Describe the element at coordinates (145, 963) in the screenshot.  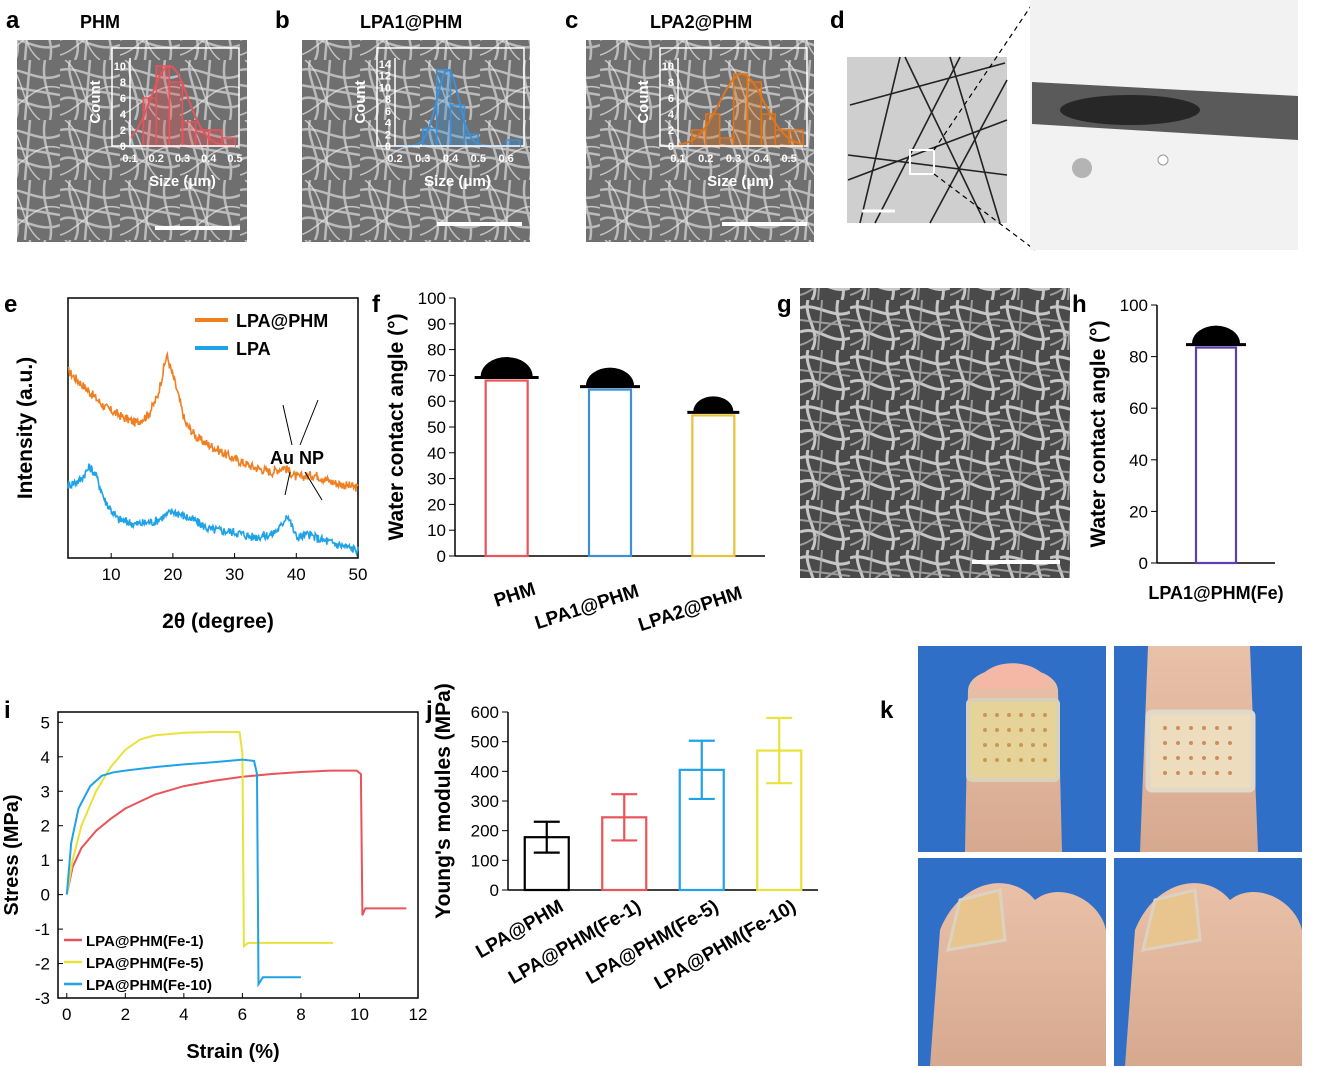
I see `legend-label: LPA@PHM(Fe-5)` at that location.